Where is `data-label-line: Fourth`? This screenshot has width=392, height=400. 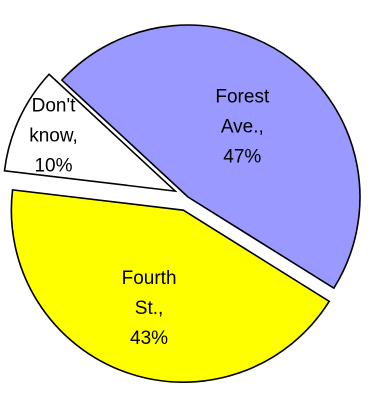
data-label-line: Fourth is located at coordinates (149, 278).